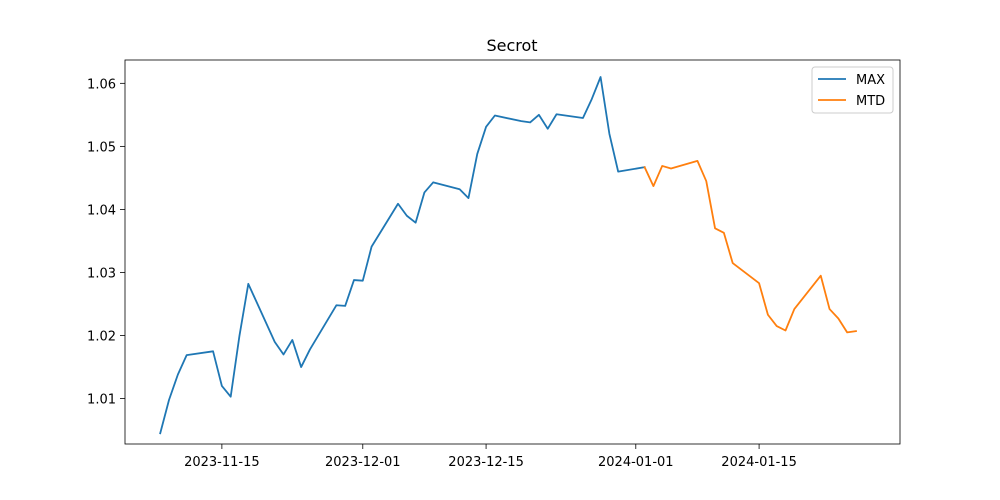  I want to click on legend: MAX MTD, so click(852, 90).